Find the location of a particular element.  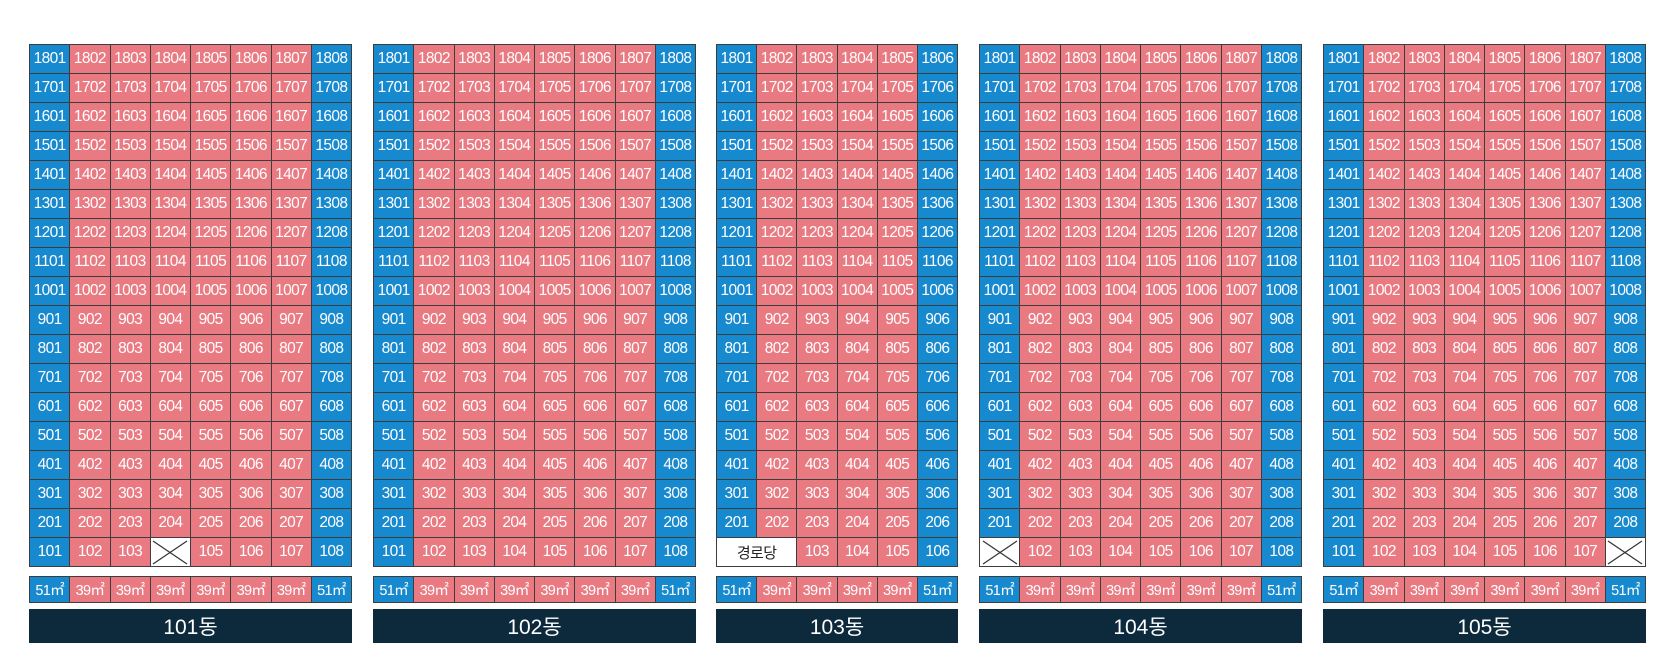

unit-cell: 607 is located at coordinates (635, 407).